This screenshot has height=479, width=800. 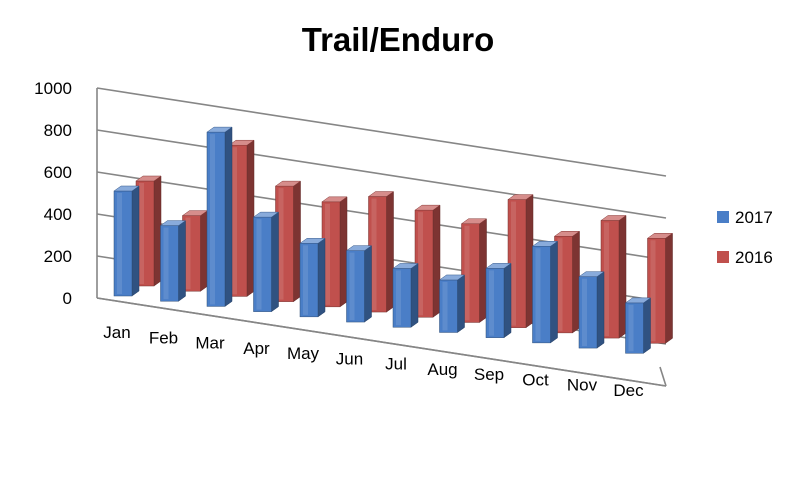 What do you see at coordinates (58, 130) in the screenshot?
I see `y-tick-label: 800` at bounding box center [58, 130].